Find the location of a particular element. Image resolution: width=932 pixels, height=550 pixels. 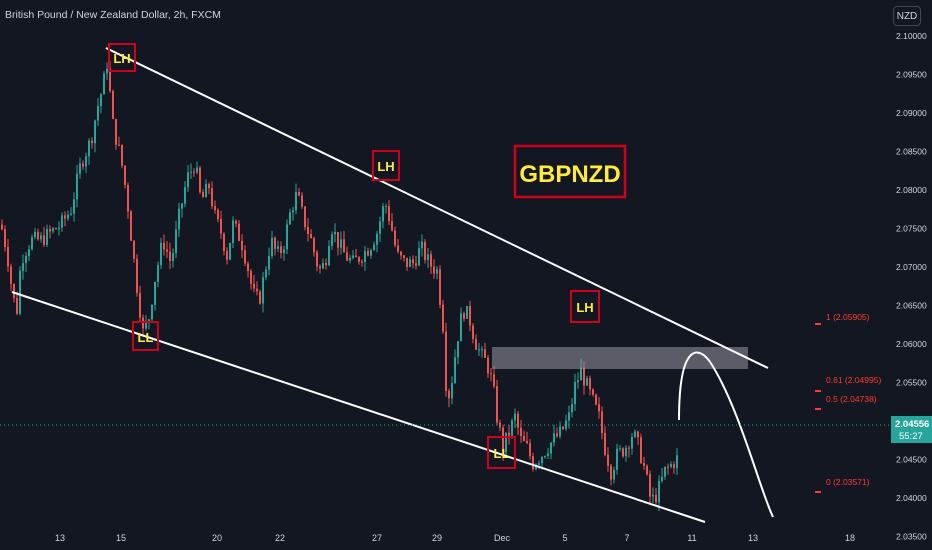

x-tick-label: 29 is located at coordinates (437, 538).